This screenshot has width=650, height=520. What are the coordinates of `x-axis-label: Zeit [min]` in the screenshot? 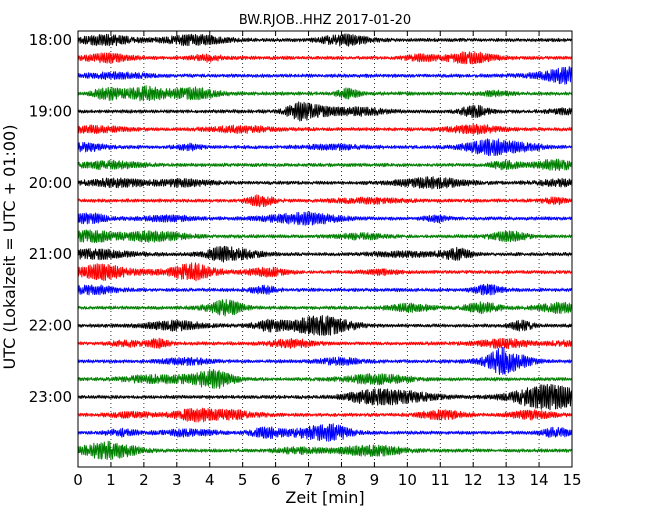 It's located at (324, 497).